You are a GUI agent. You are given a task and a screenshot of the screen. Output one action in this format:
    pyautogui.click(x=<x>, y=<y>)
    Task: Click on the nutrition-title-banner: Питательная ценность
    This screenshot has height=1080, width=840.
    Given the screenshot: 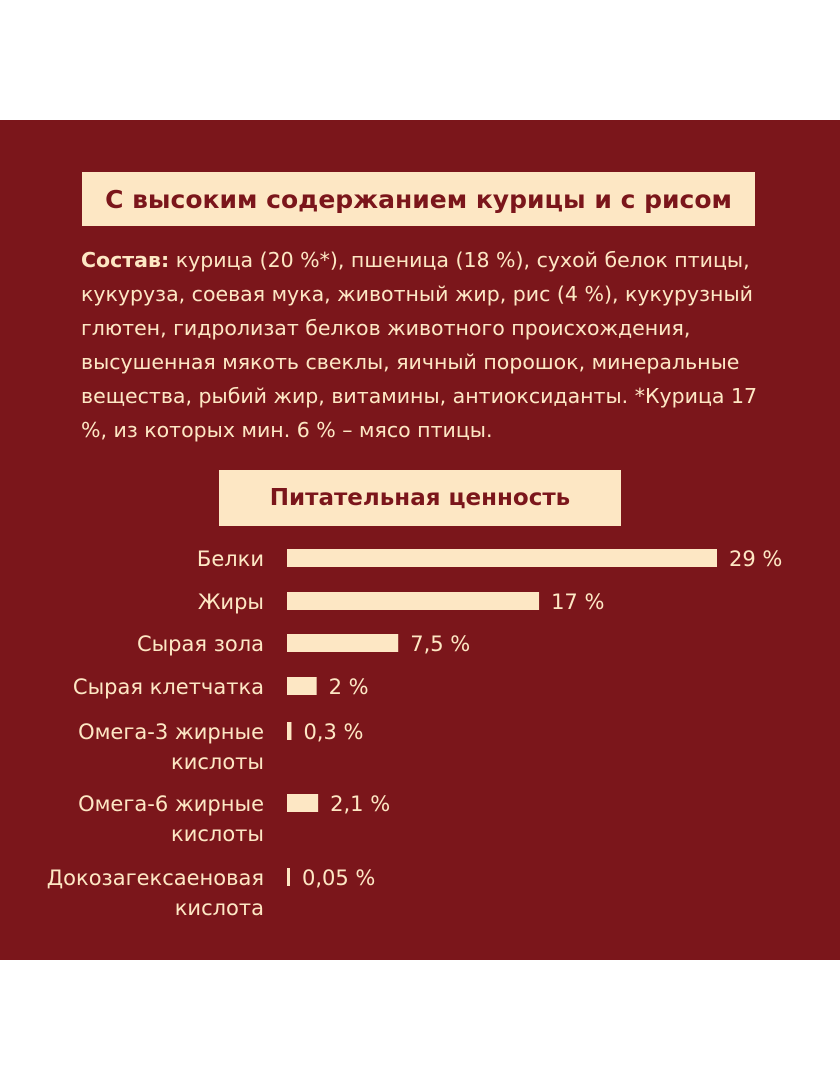 What is the action you would take?
    pyautogui.click(x=420, y=498)
    